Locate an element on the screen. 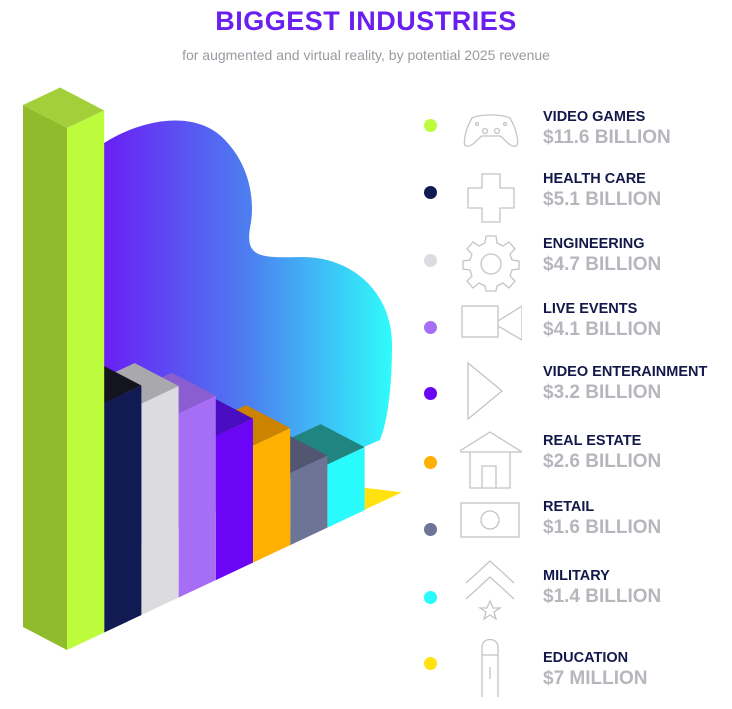 The height and width of the screenshot is (709, 732). legend-label: HEALTH CARE is located at coordinates (594, 179).